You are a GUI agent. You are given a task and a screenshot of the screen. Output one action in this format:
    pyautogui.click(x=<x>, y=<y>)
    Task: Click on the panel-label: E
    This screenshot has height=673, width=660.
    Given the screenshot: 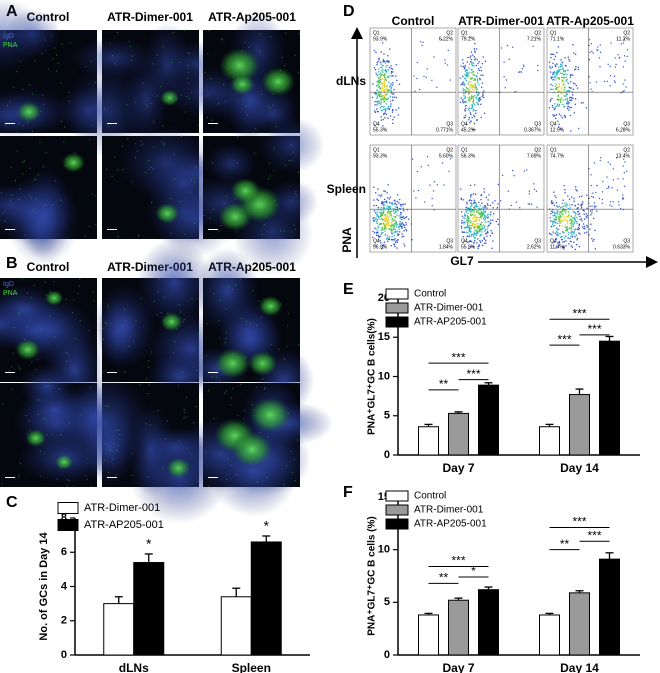 What is the action you would take?
    pyautogui.click(x=348, y=289)
    